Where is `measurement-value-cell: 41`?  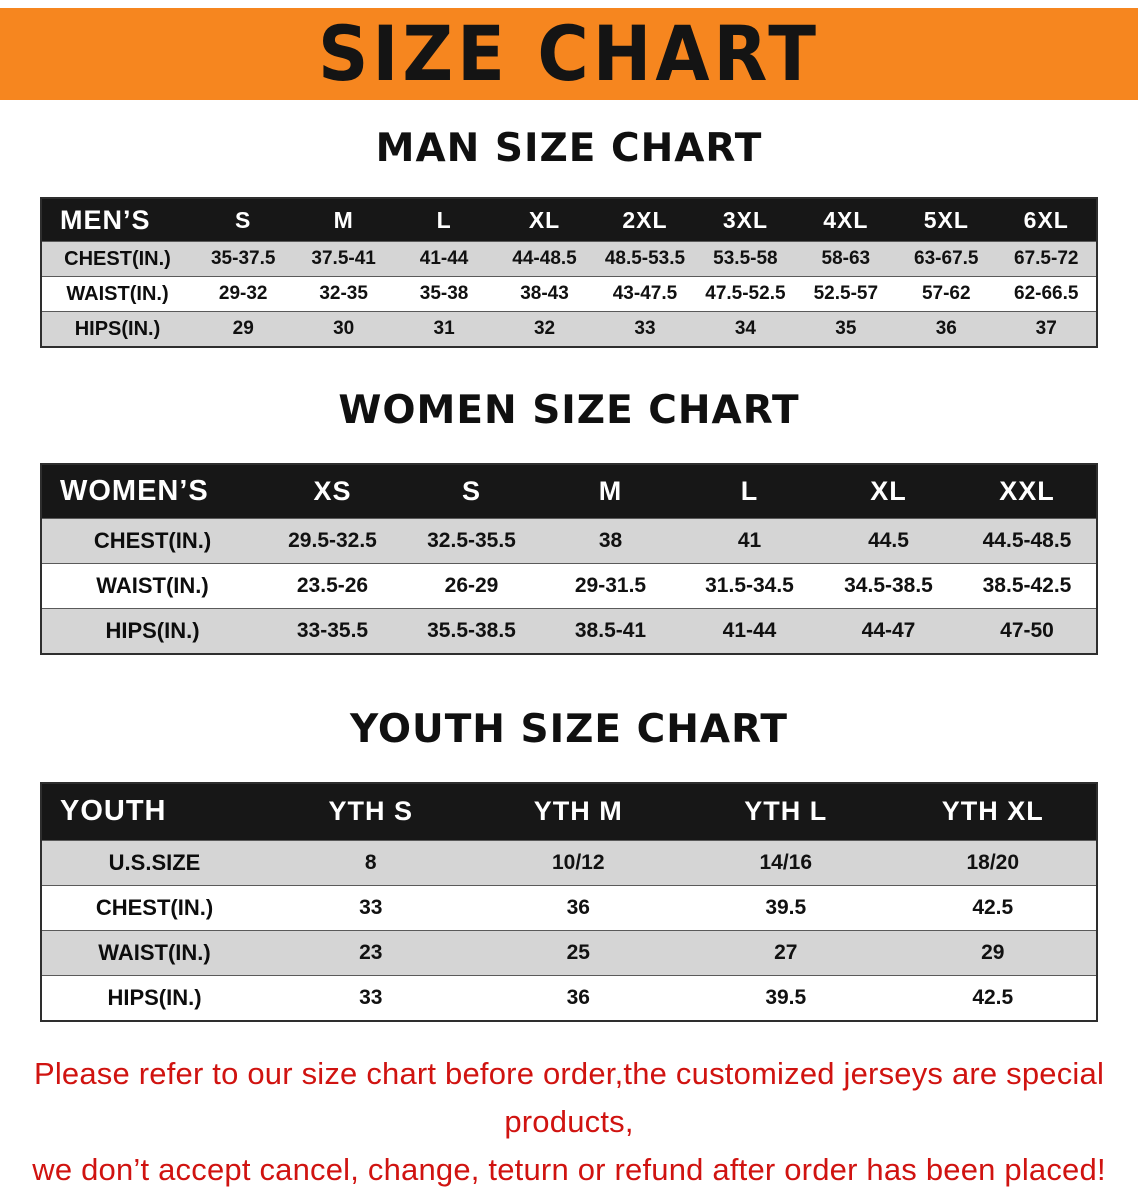
measurement-value-cell: 41 is located at coordinates (749, 541).